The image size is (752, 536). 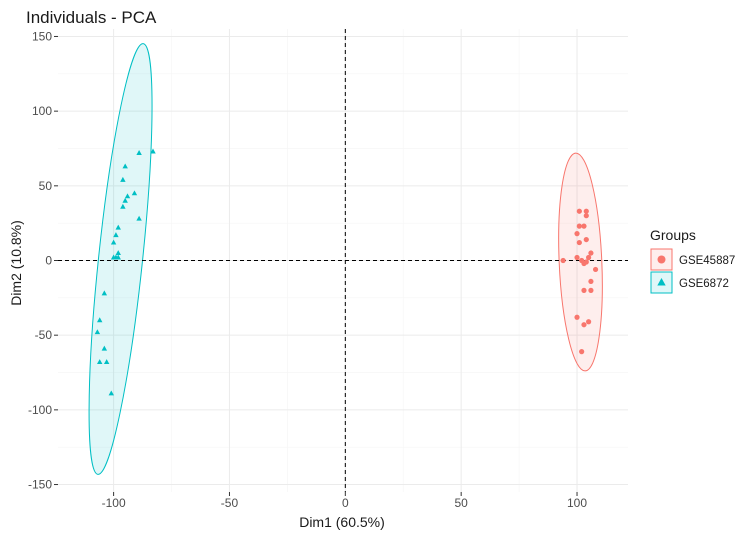 What do you see at coordinates (461, 503) in the screenshot?
I see `x-tick-label: 50` at bounding box center [461, 503].